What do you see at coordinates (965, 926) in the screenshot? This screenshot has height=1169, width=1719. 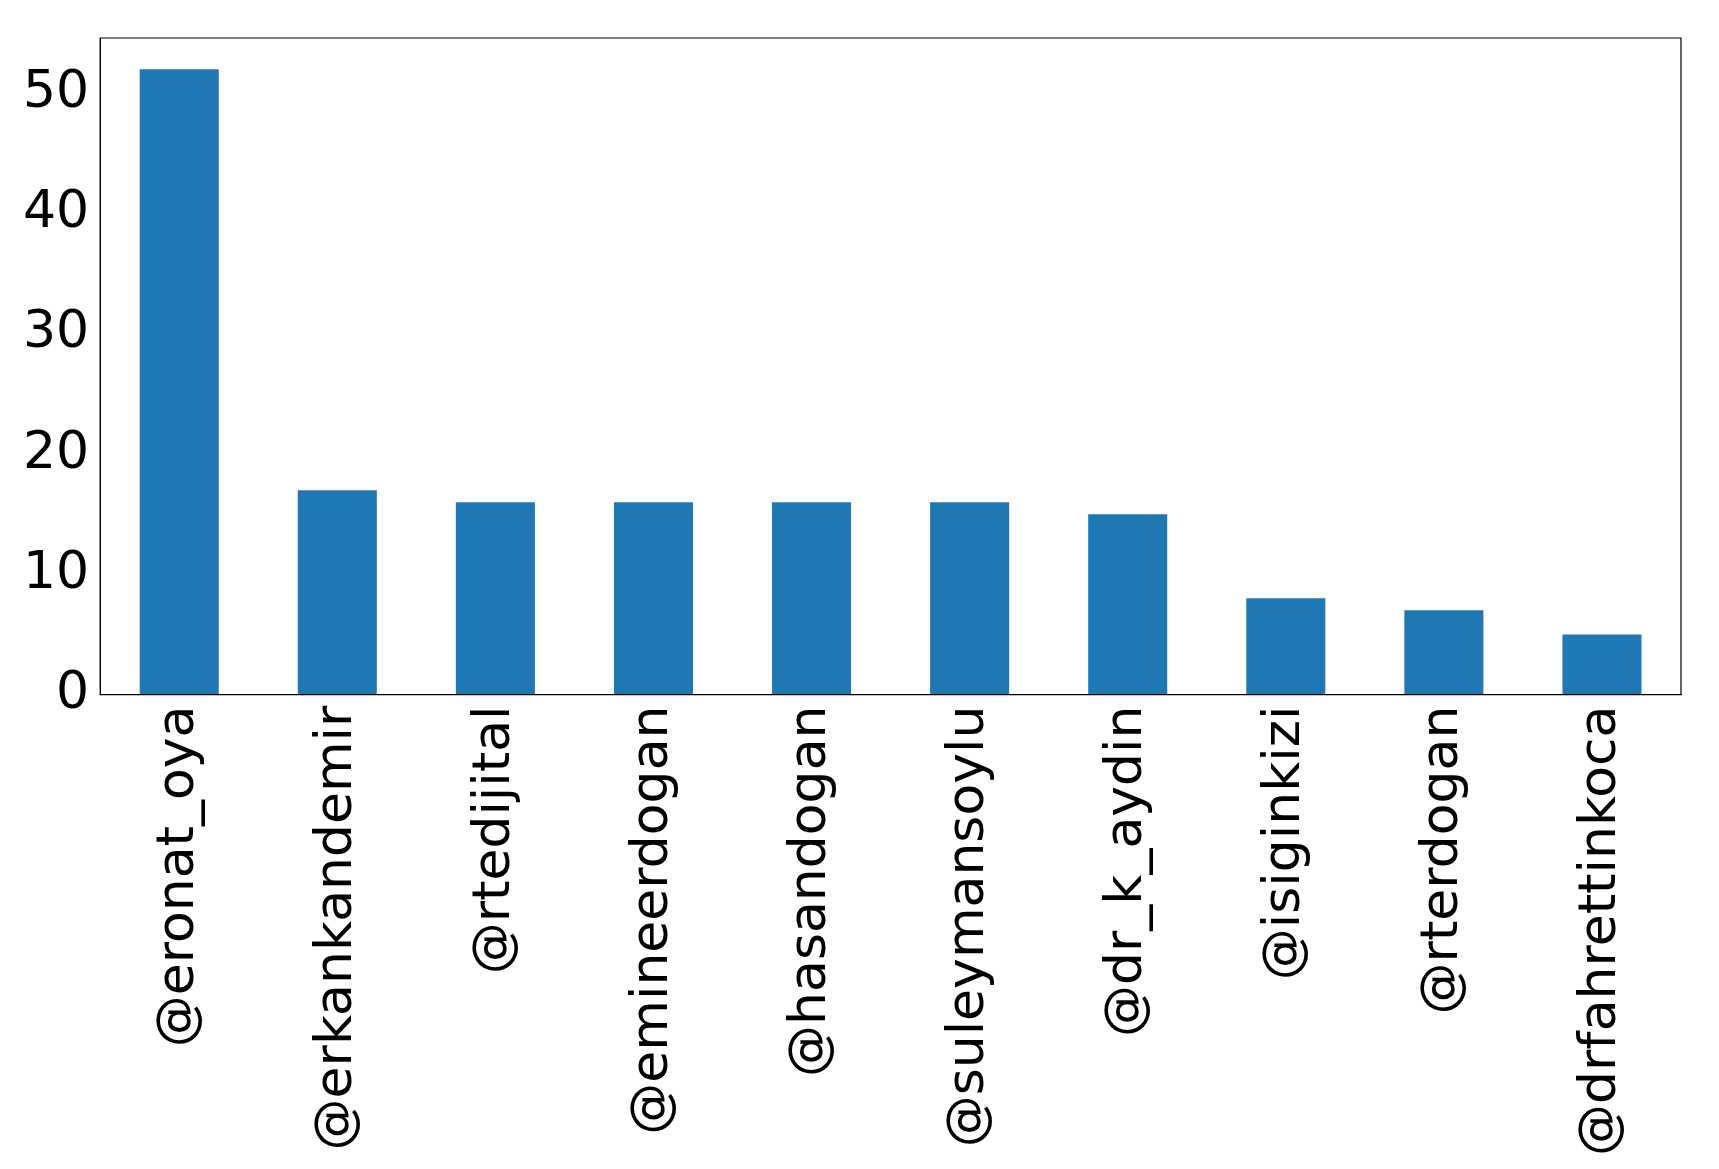 I see `x-tick-label: @suleymansoylu` at bounding box center [965, 926].